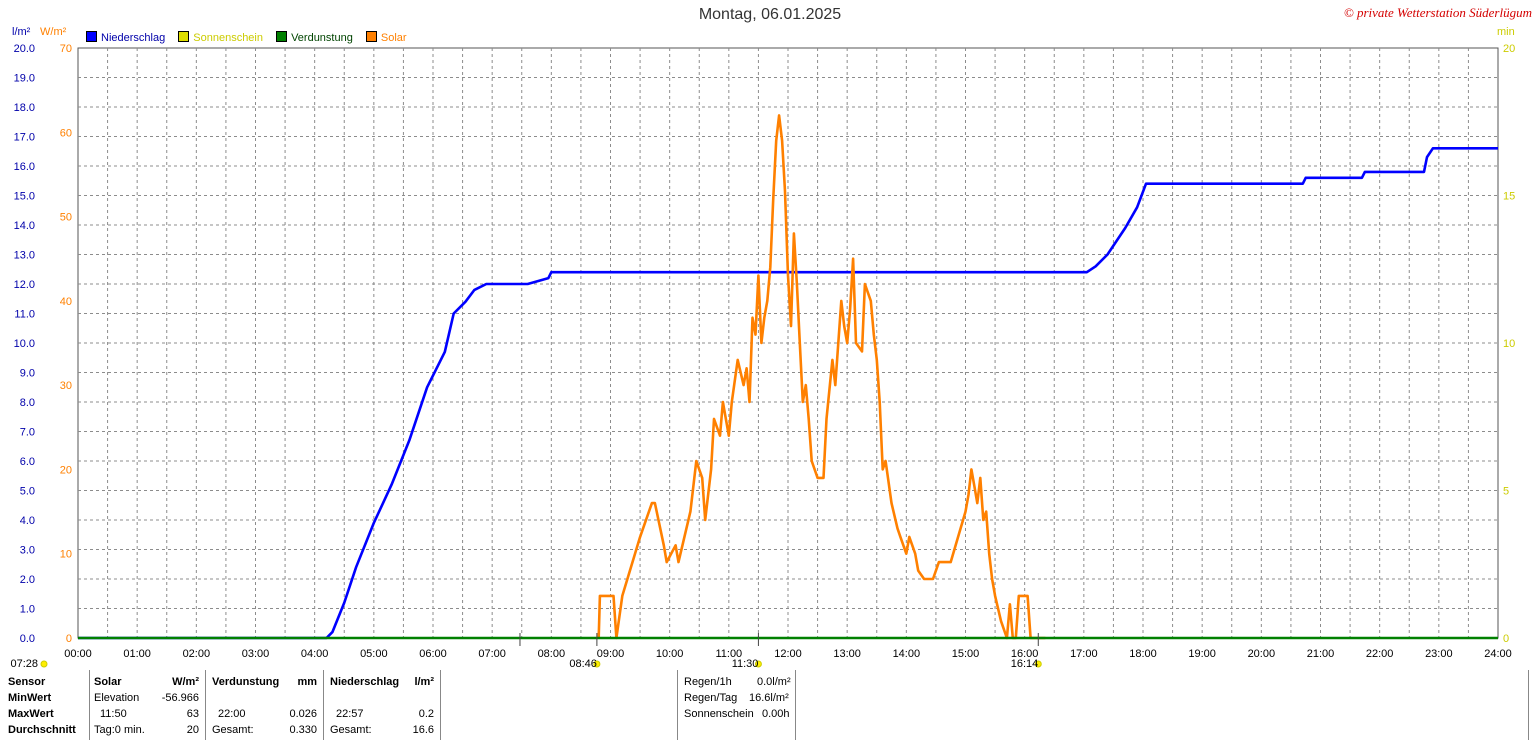 The image size is (1536, 741). I want to click on stats-cell: 22:57, so click(350, 714).